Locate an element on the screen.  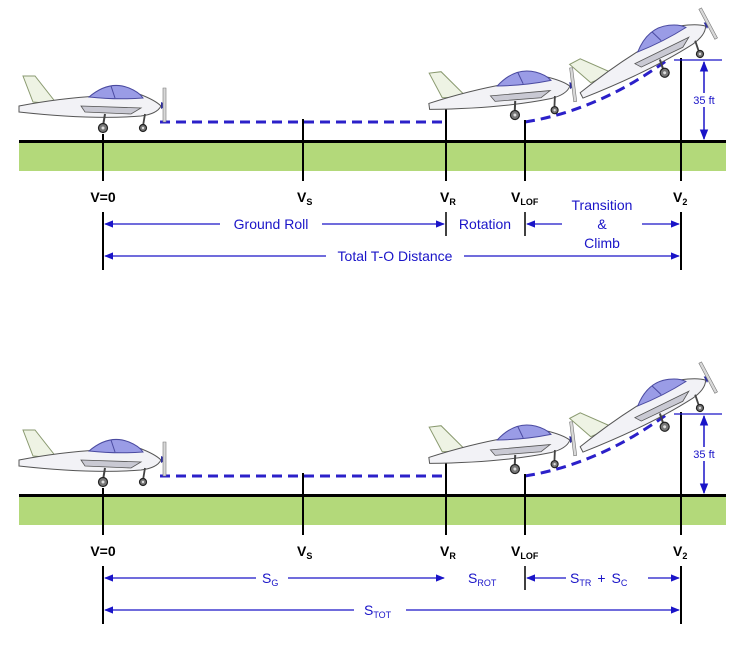
airplane-rotating-bottom is located at coordinates (501, 446).